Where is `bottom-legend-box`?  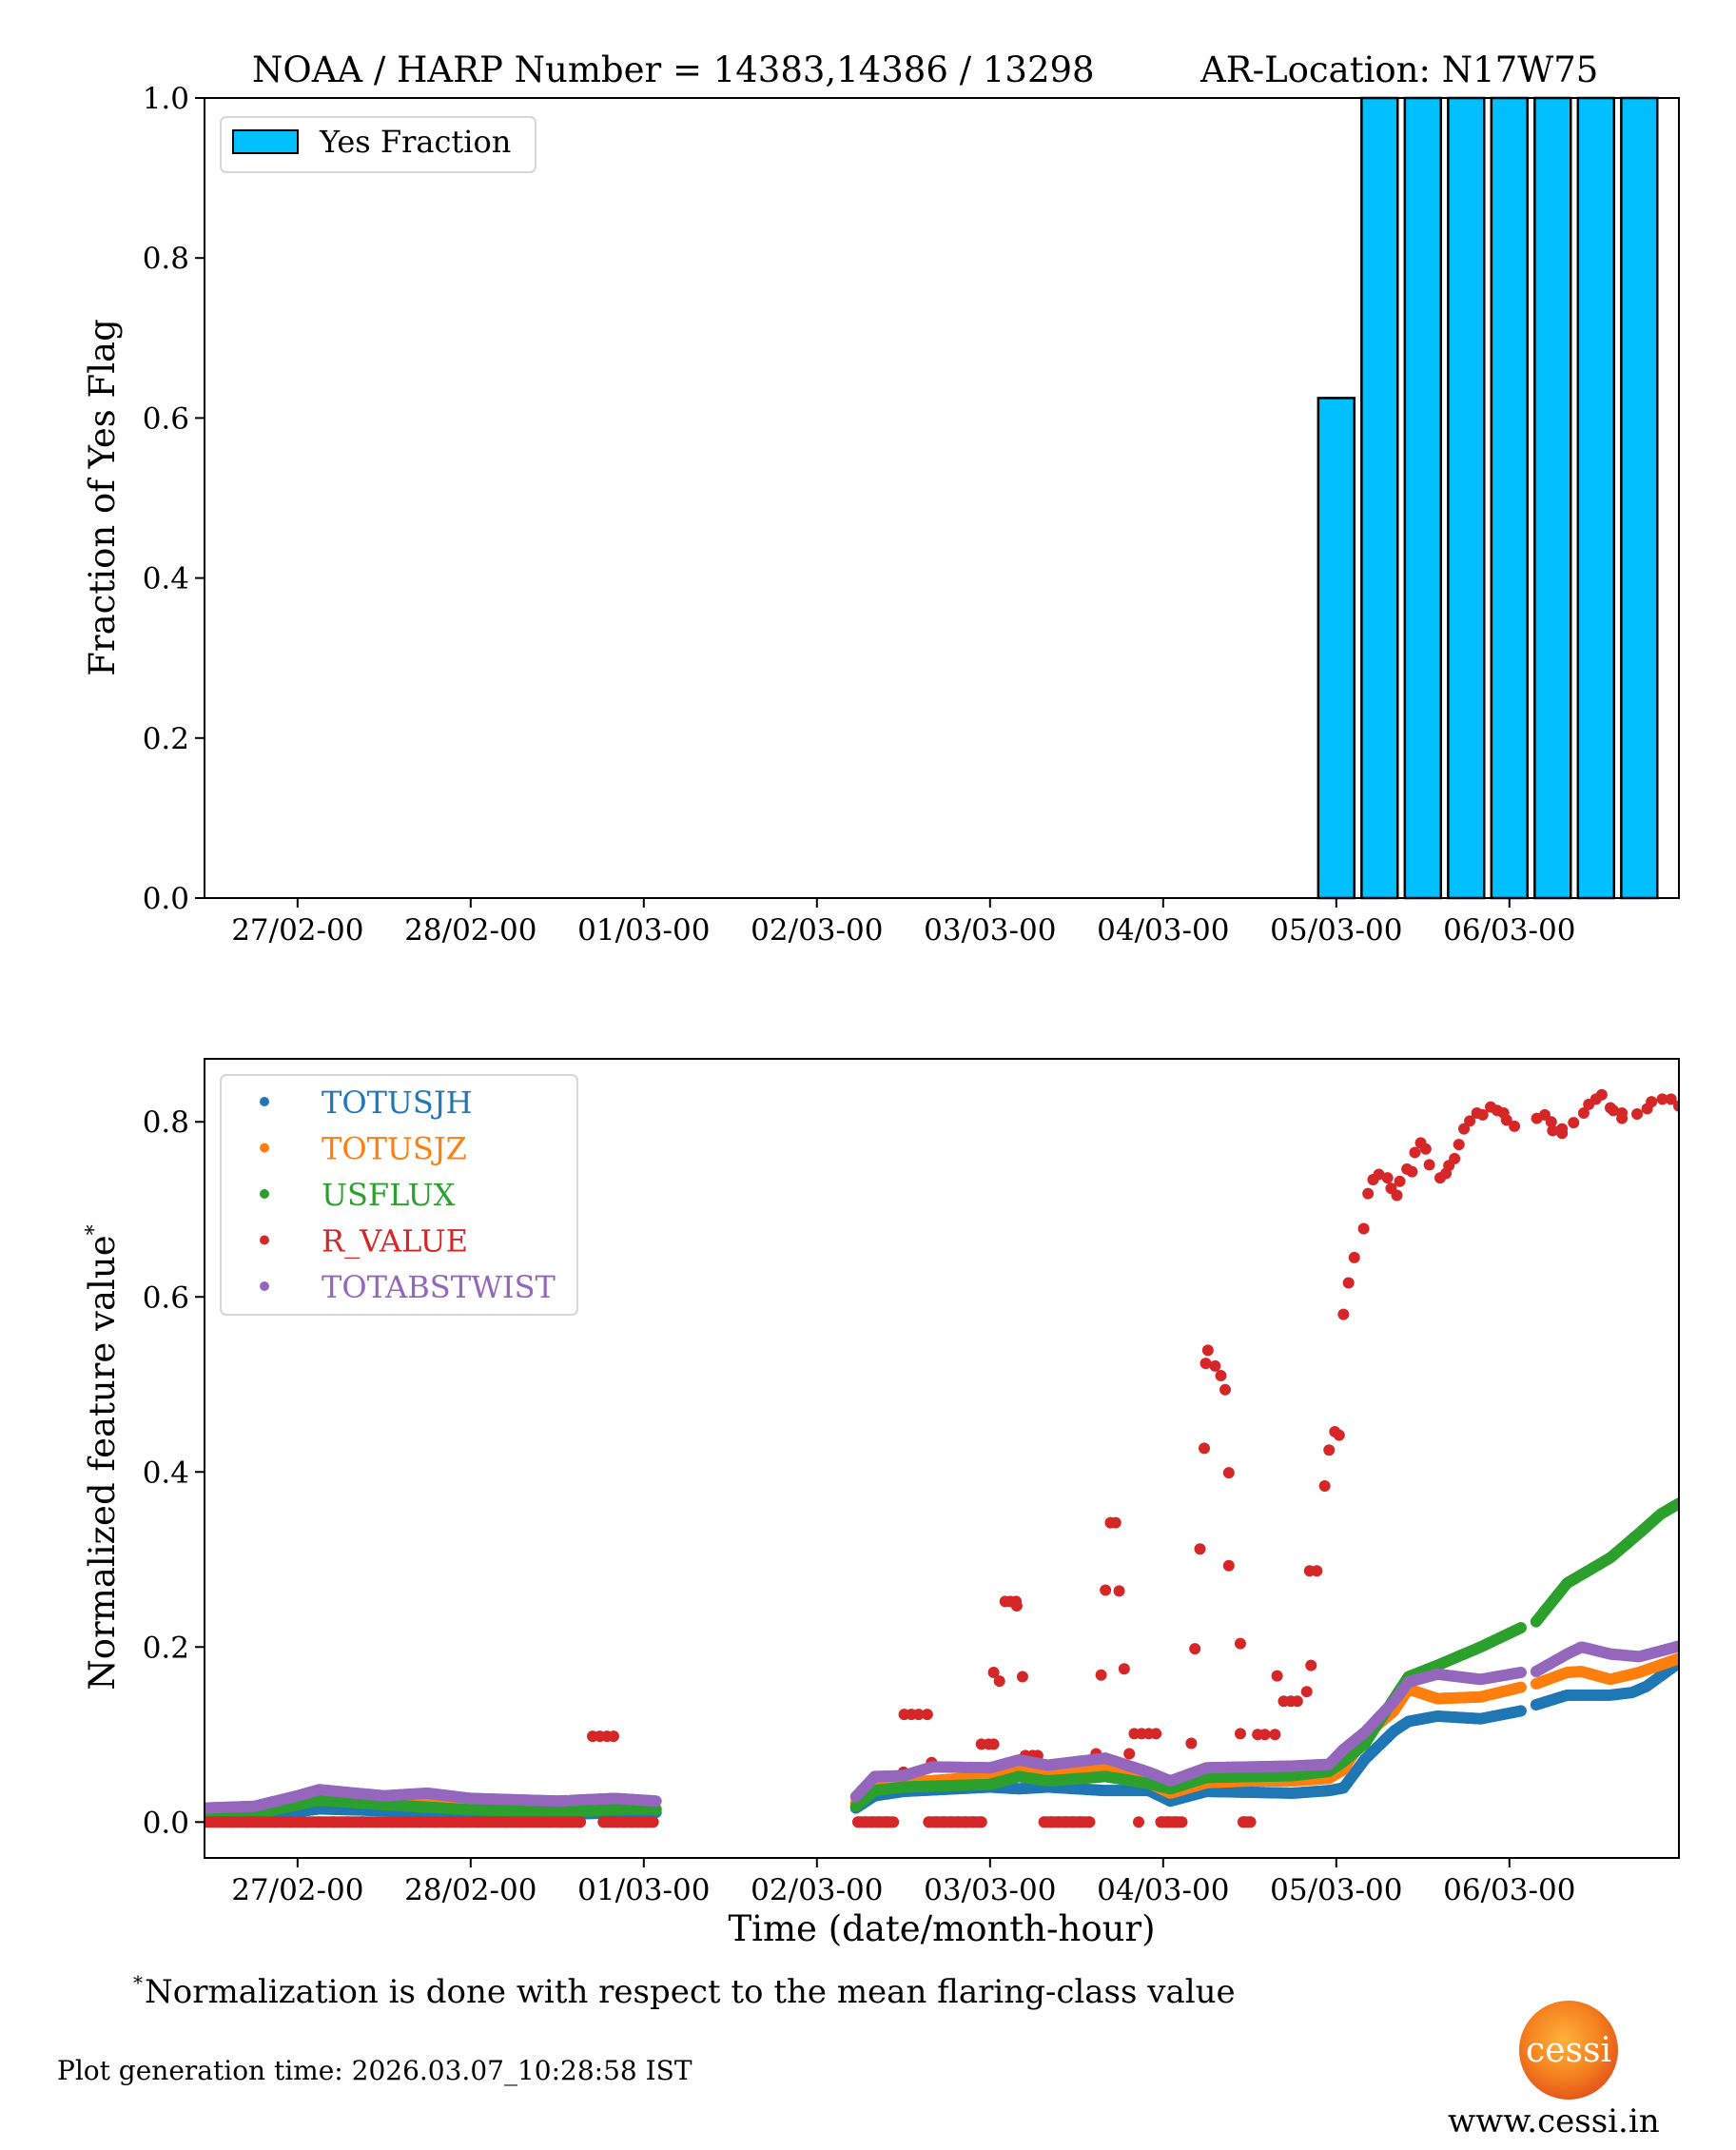
bottom-legend-box is located at coordinates (399, 1195).